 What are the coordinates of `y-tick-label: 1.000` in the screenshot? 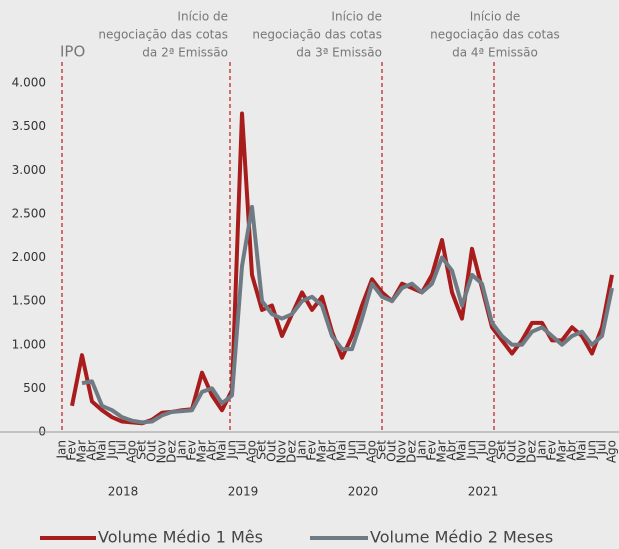 It's located at (29, 344).